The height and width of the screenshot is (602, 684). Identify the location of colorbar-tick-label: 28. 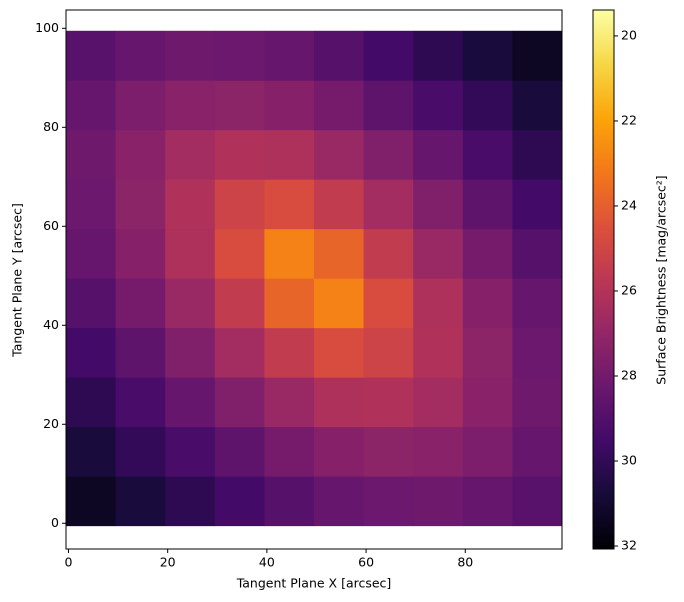
(629, 374).